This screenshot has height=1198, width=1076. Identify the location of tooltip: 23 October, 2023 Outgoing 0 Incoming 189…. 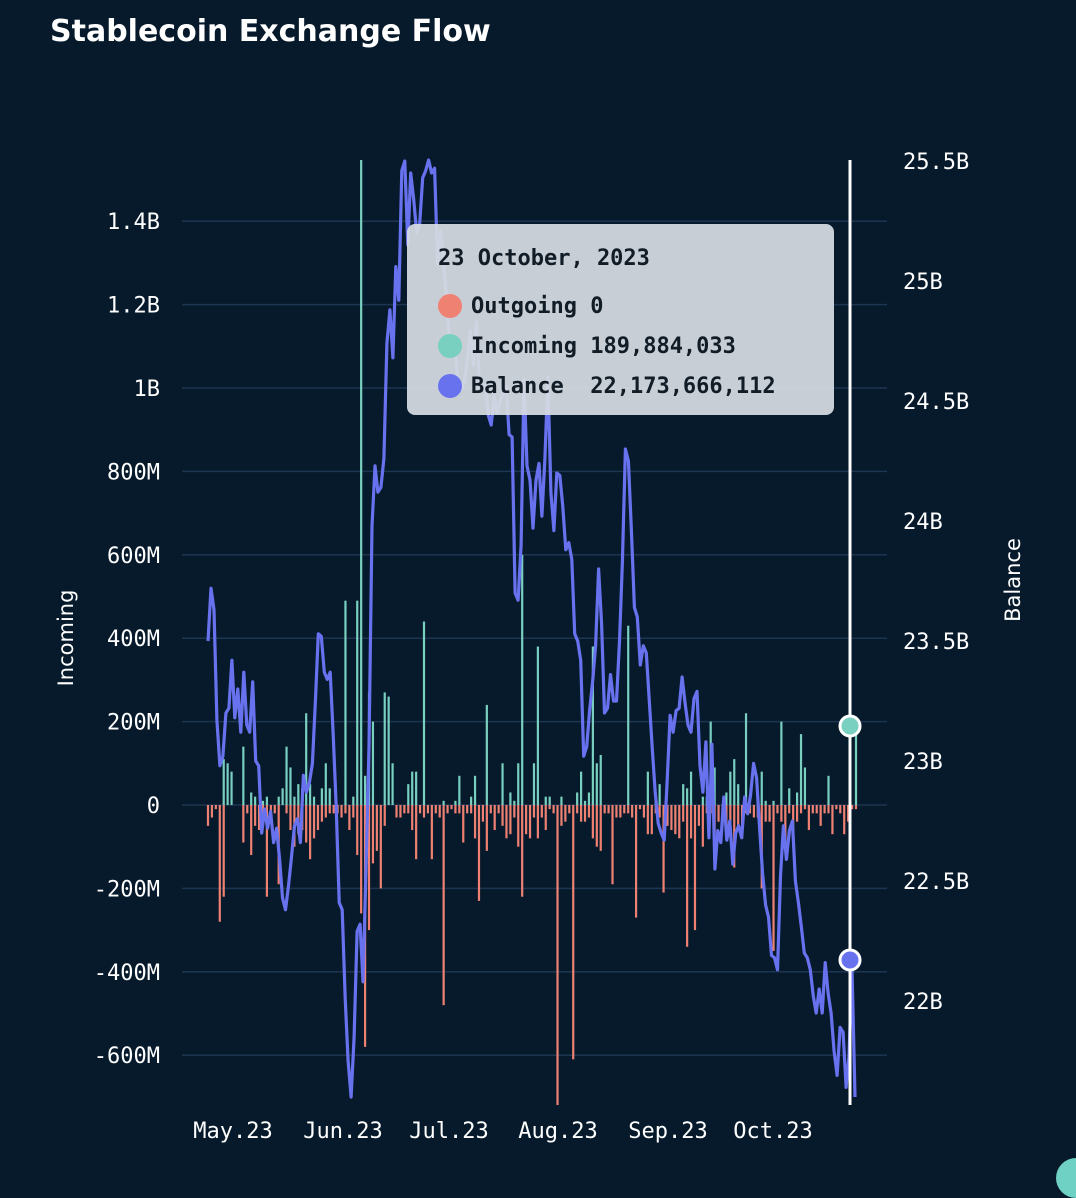
(620, 319).